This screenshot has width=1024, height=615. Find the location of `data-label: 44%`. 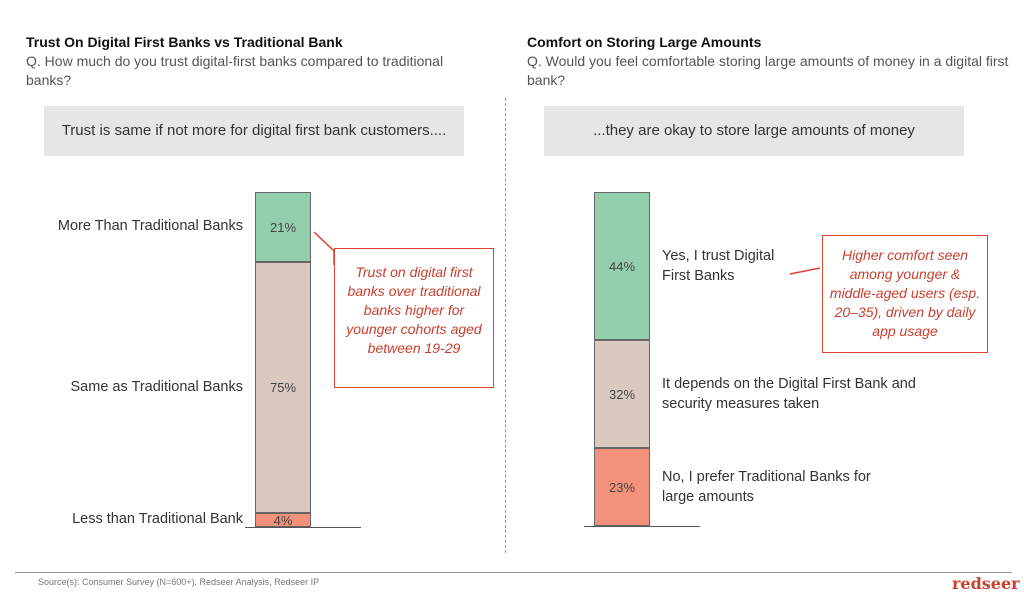

data-label: 44% is located at coordinates (622, 266).